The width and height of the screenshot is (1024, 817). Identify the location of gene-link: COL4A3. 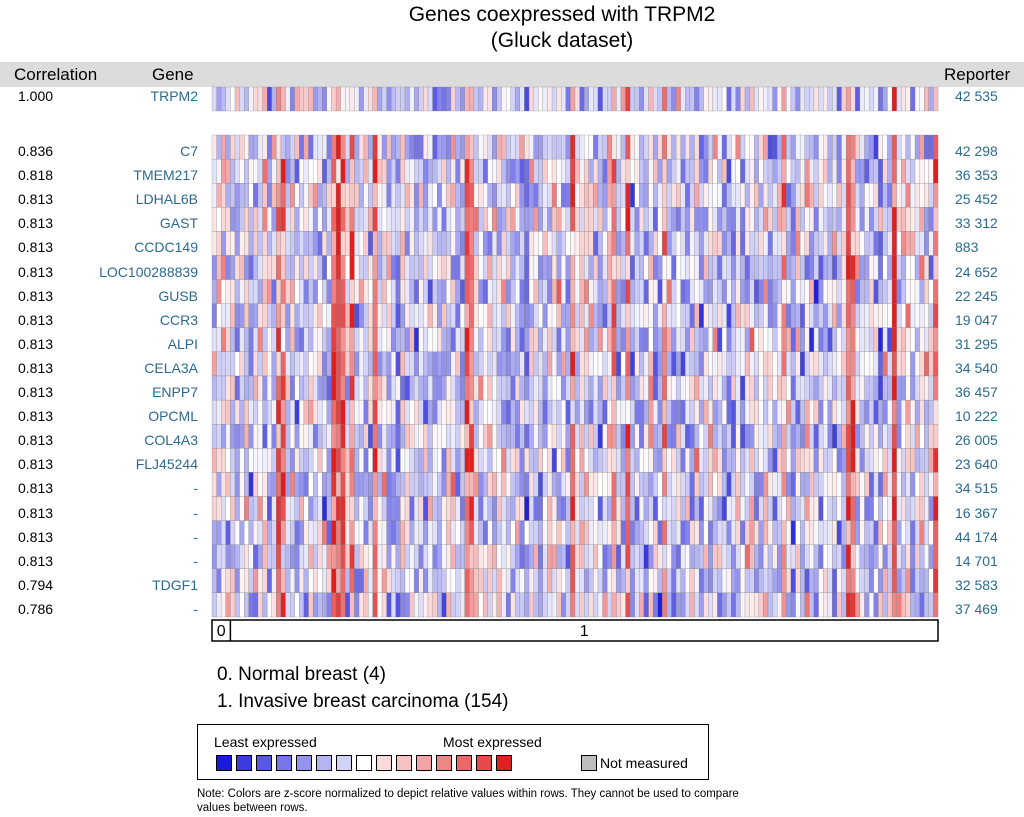
(171, 440).